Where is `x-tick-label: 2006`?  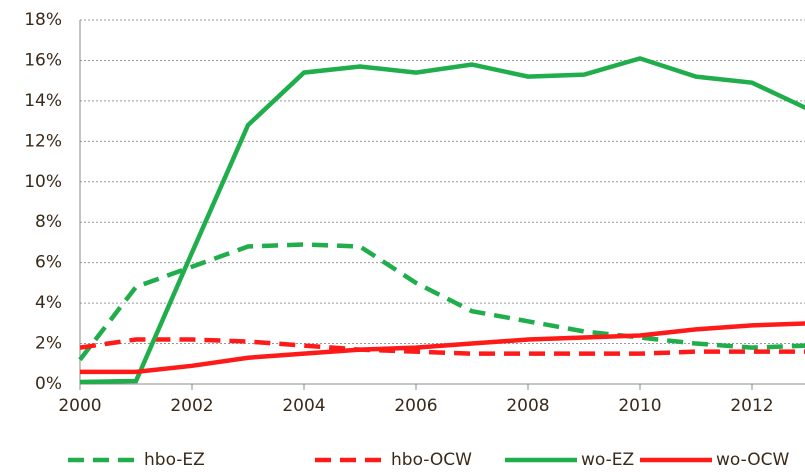 x-tick-label: 2006 is located at coordinates (415, 406).